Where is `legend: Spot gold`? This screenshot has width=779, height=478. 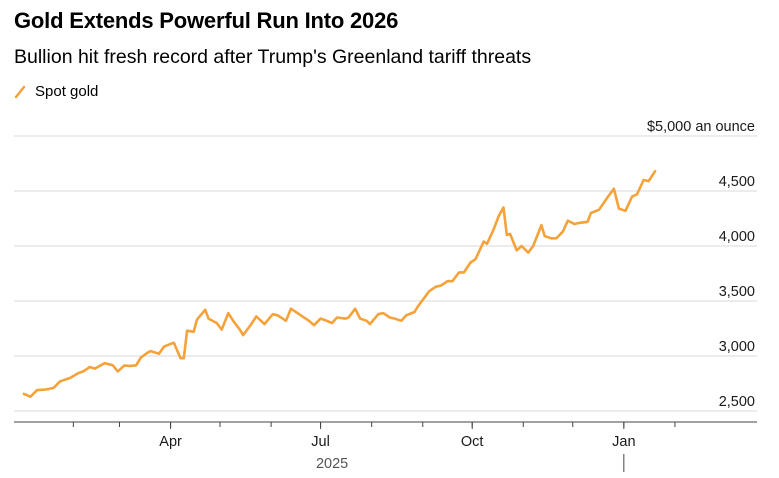 legend: Spot gold is located at coordinates (56, 91).